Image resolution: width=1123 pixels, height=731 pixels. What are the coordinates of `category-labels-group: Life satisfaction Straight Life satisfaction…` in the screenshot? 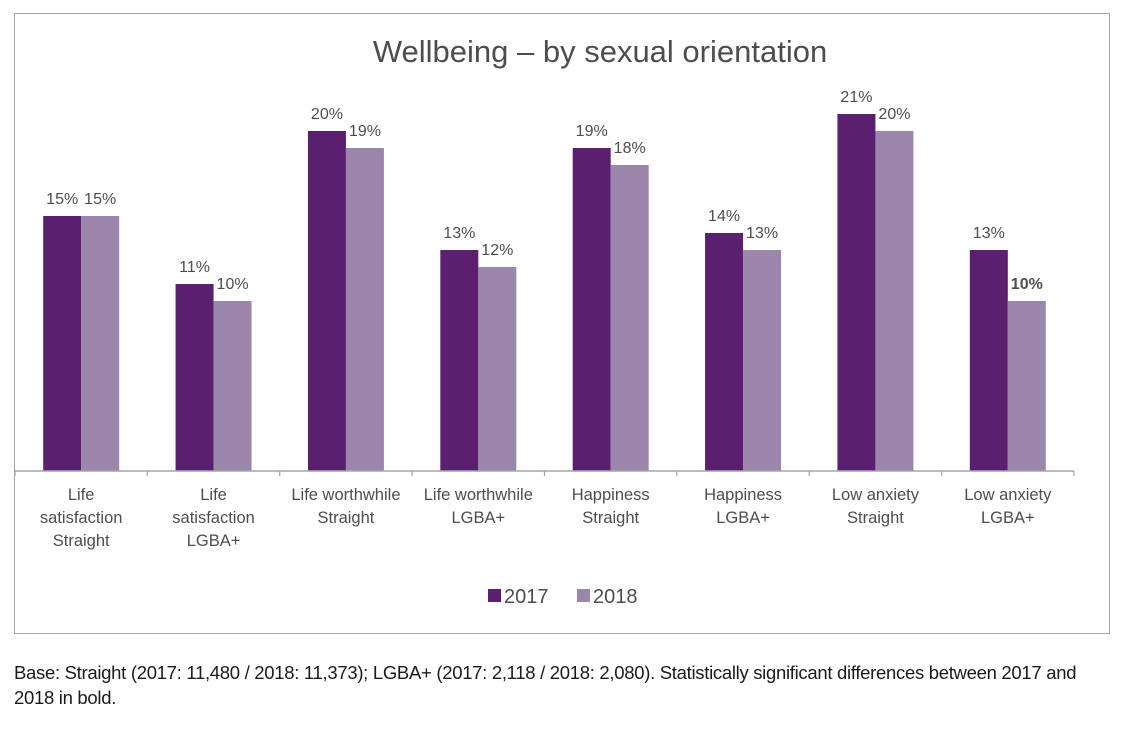 It's located at (546, 518).